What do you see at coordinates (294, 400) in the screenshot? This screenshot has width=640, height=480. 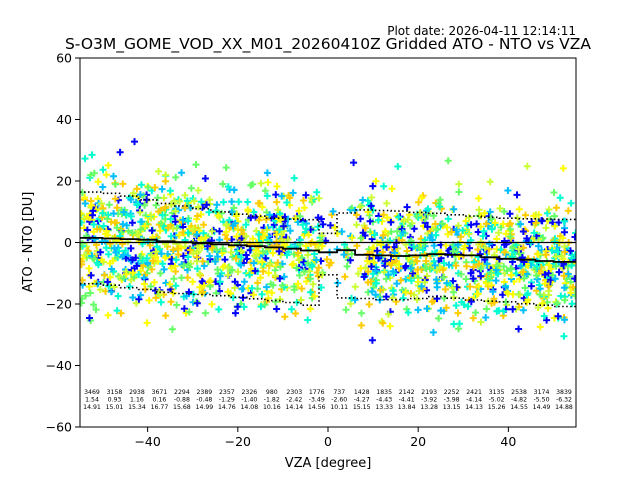 I see `bin-stat-label: 2303 -2.42 14.14` at bounding box center [294, 400].